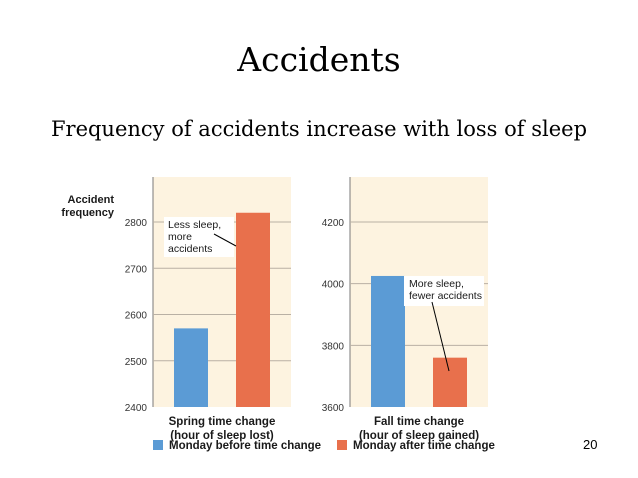  I want to click on chart-2-bar-after, so click(450, 382).